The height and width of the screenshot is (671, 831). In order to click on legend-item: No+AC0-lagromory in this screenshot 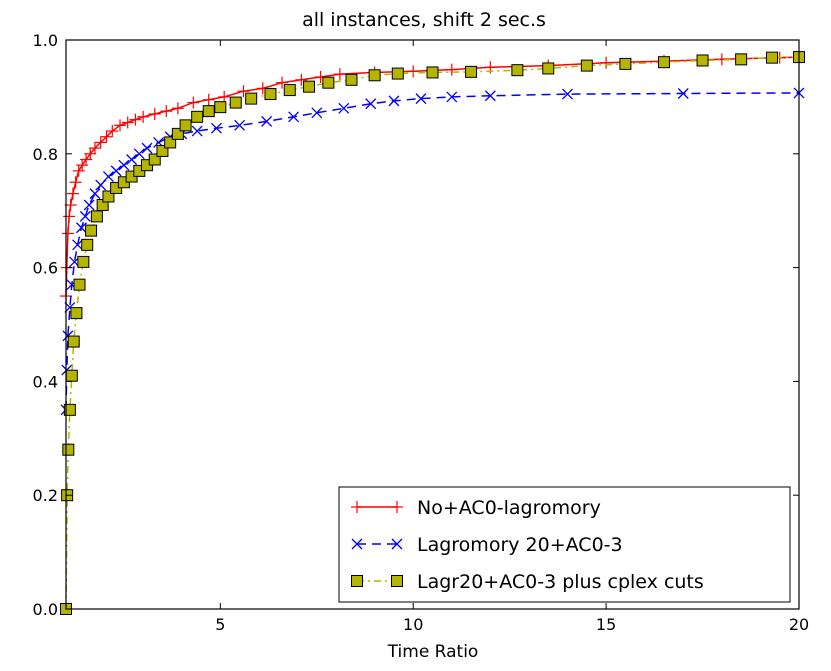, I will do `click(476, 508)`.